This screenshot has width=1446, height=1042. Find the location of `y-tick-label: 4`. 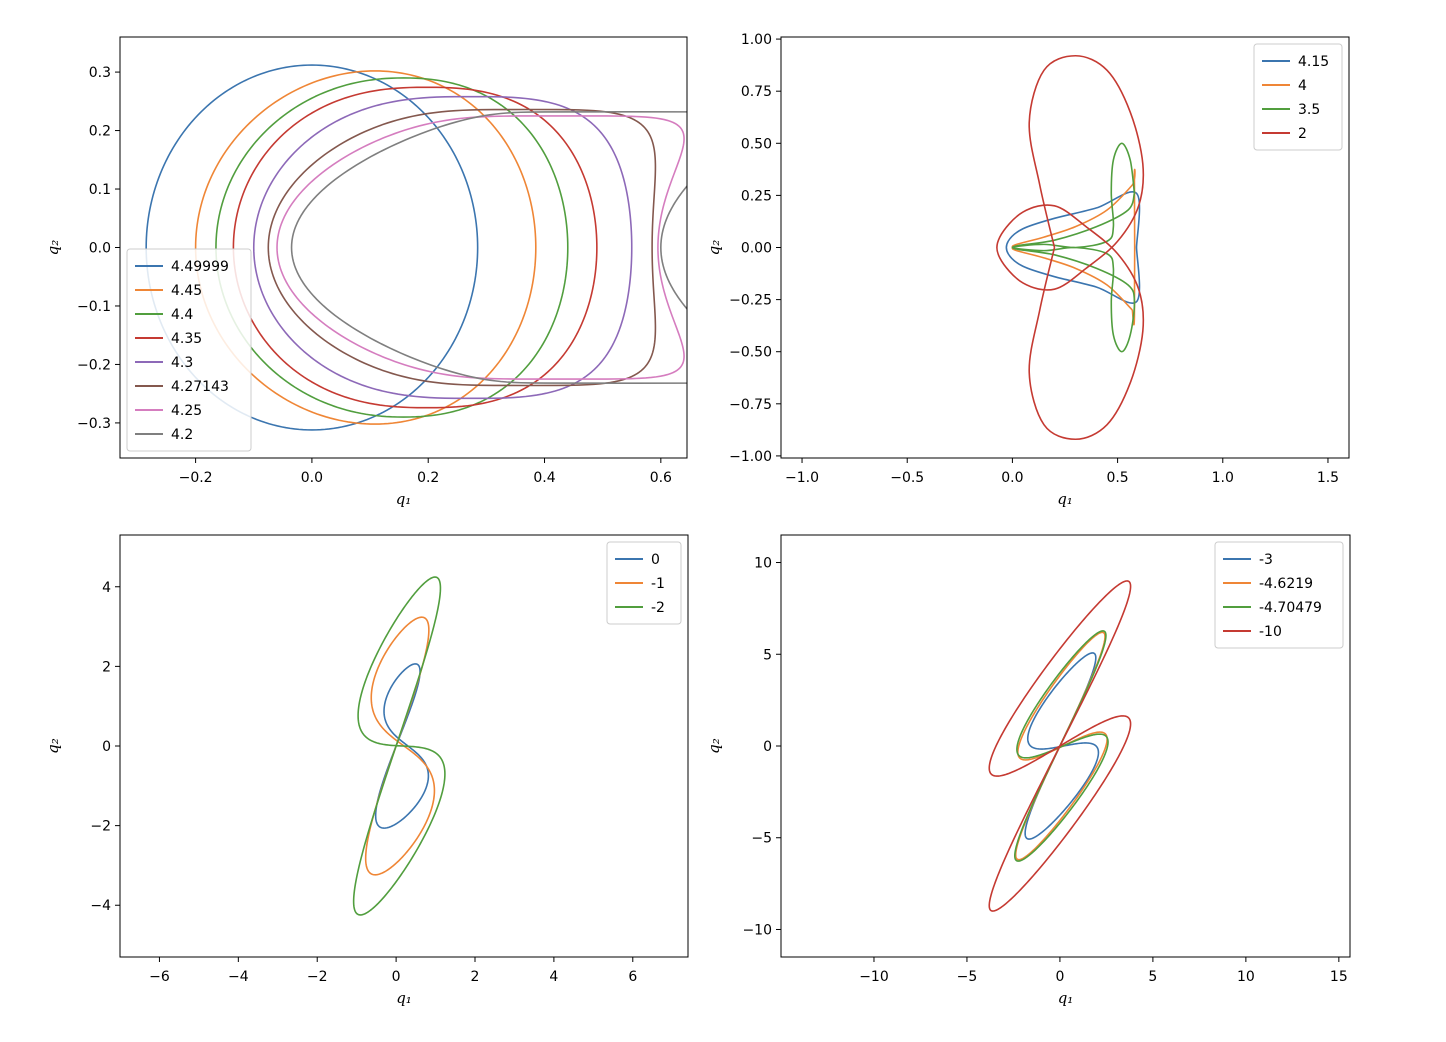

y-tick-label: 4 is located at coordinates (106, 588).